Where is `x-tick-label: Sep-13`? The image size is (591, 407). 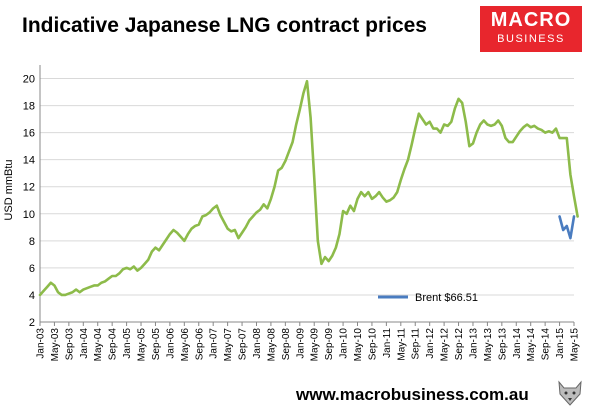
x-tick-label: Sep-13 is located at coordinates (502, 344).